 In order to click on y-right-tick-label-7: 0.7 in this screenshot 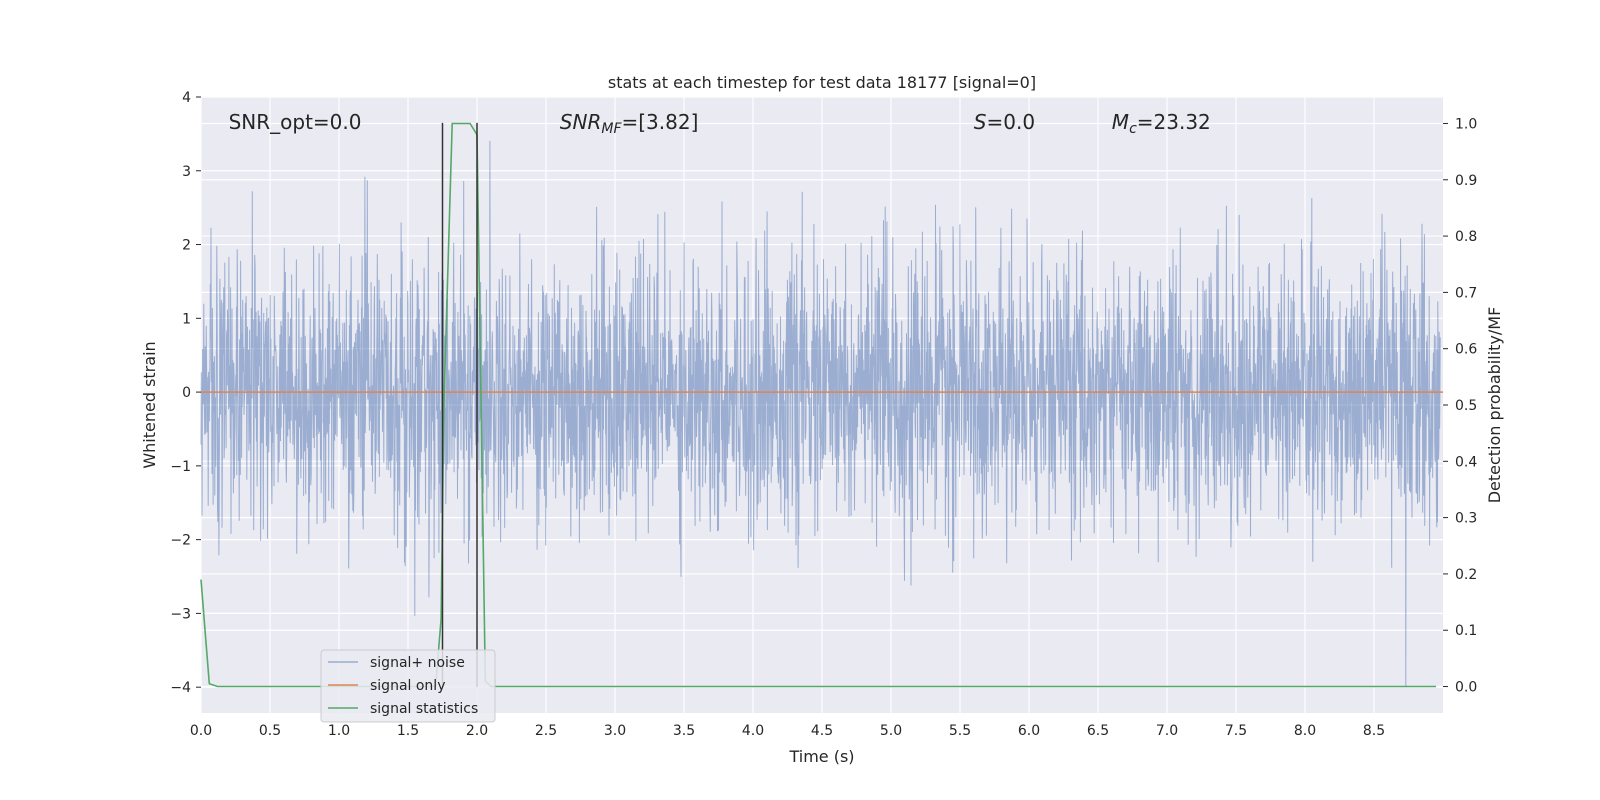, I will do `click(1466, 293)`.